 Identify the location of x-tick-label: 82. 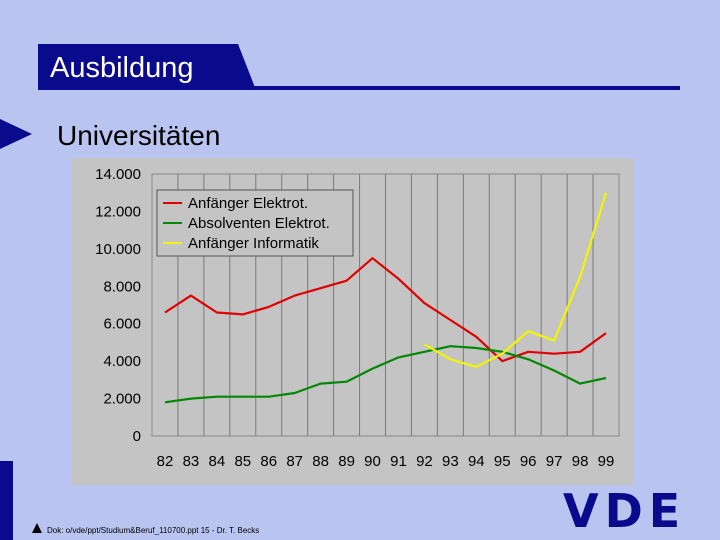
(165, 461).